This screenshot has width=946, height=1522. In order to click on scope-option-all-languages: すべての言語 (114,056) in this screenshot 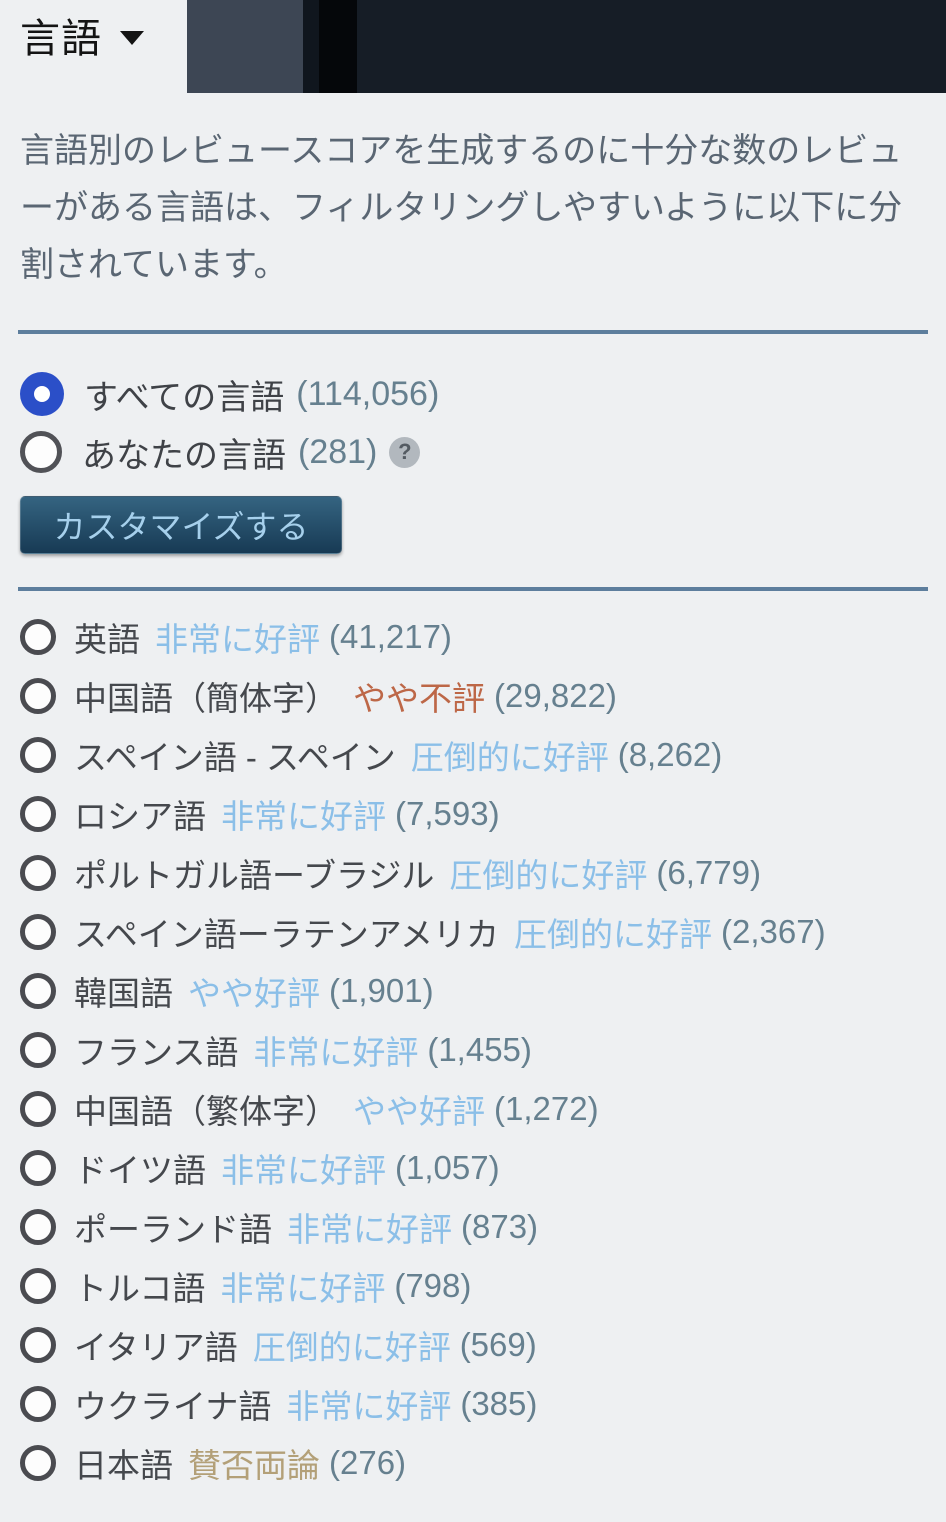, I will do `click(483, 394)`.